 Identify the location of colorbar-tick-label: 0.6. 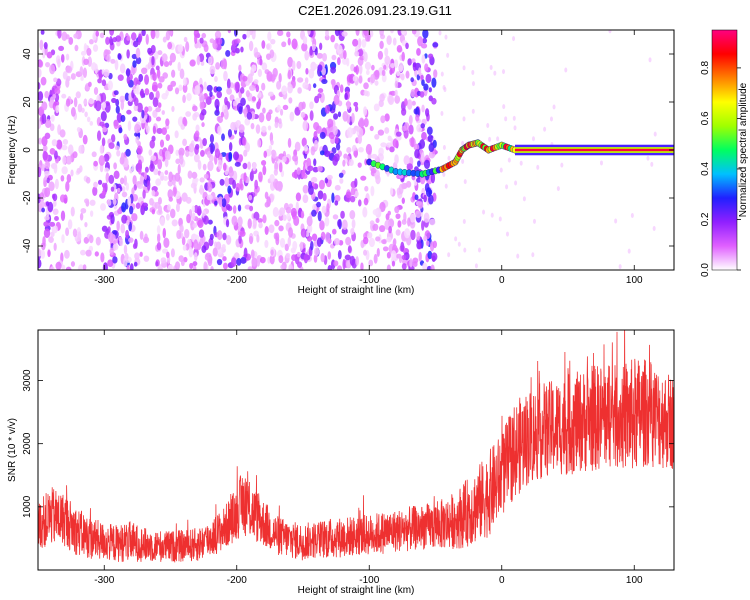
(705, 118).